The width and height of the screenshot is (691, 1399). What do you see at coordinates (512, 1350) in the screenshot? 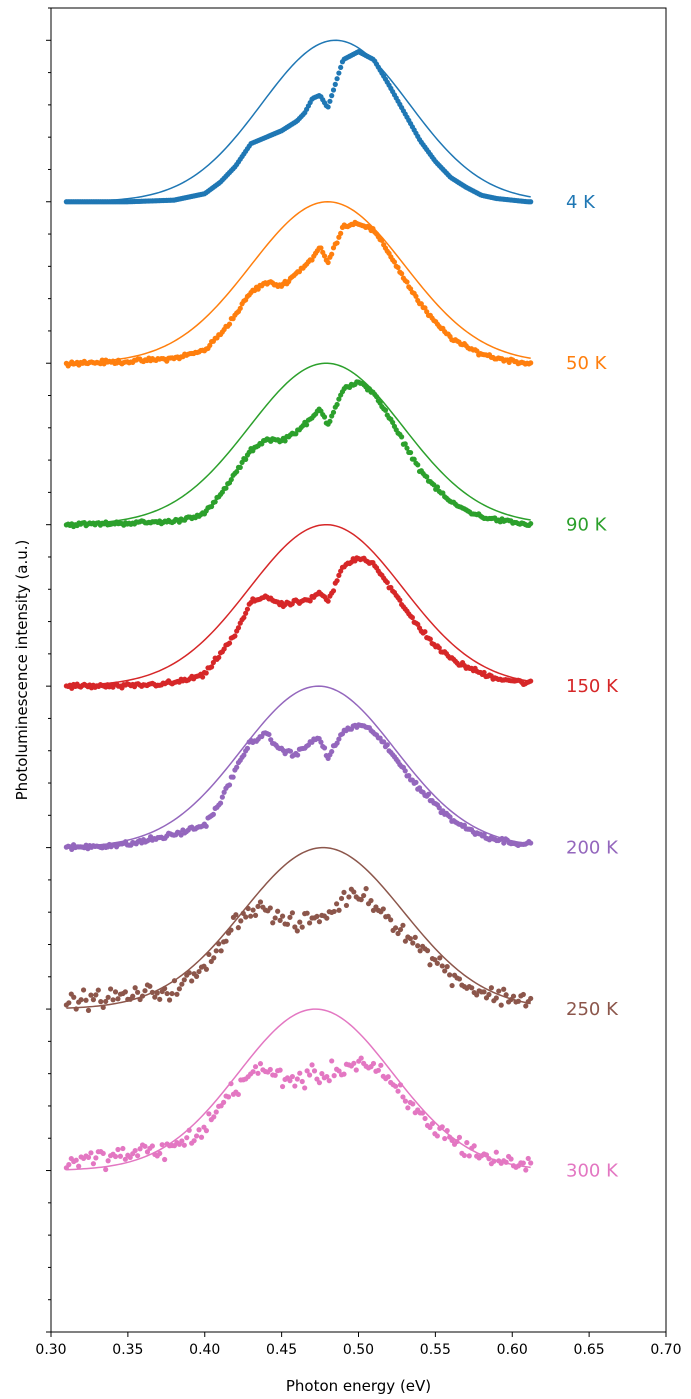
I see `x-tick-label: 0.60` at bounding box center [512, 1350].